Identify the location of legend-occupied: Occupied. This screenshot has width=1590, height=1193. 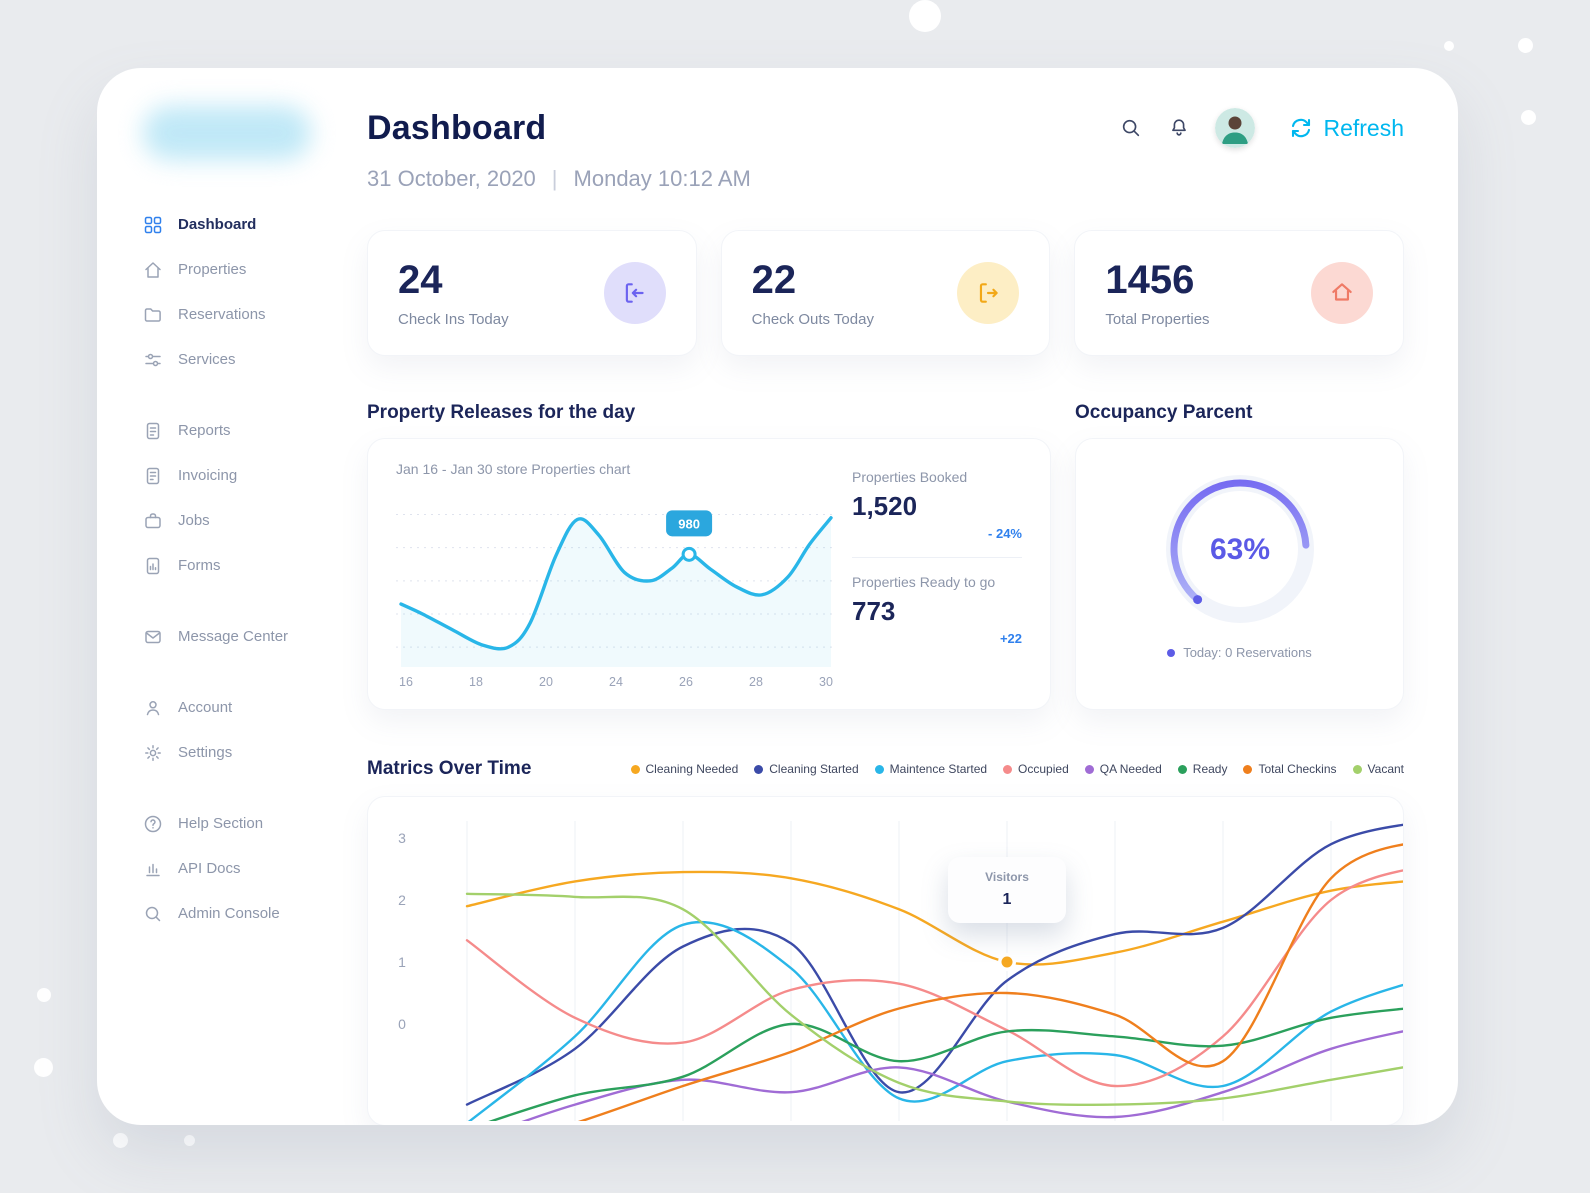
(1036, 769).